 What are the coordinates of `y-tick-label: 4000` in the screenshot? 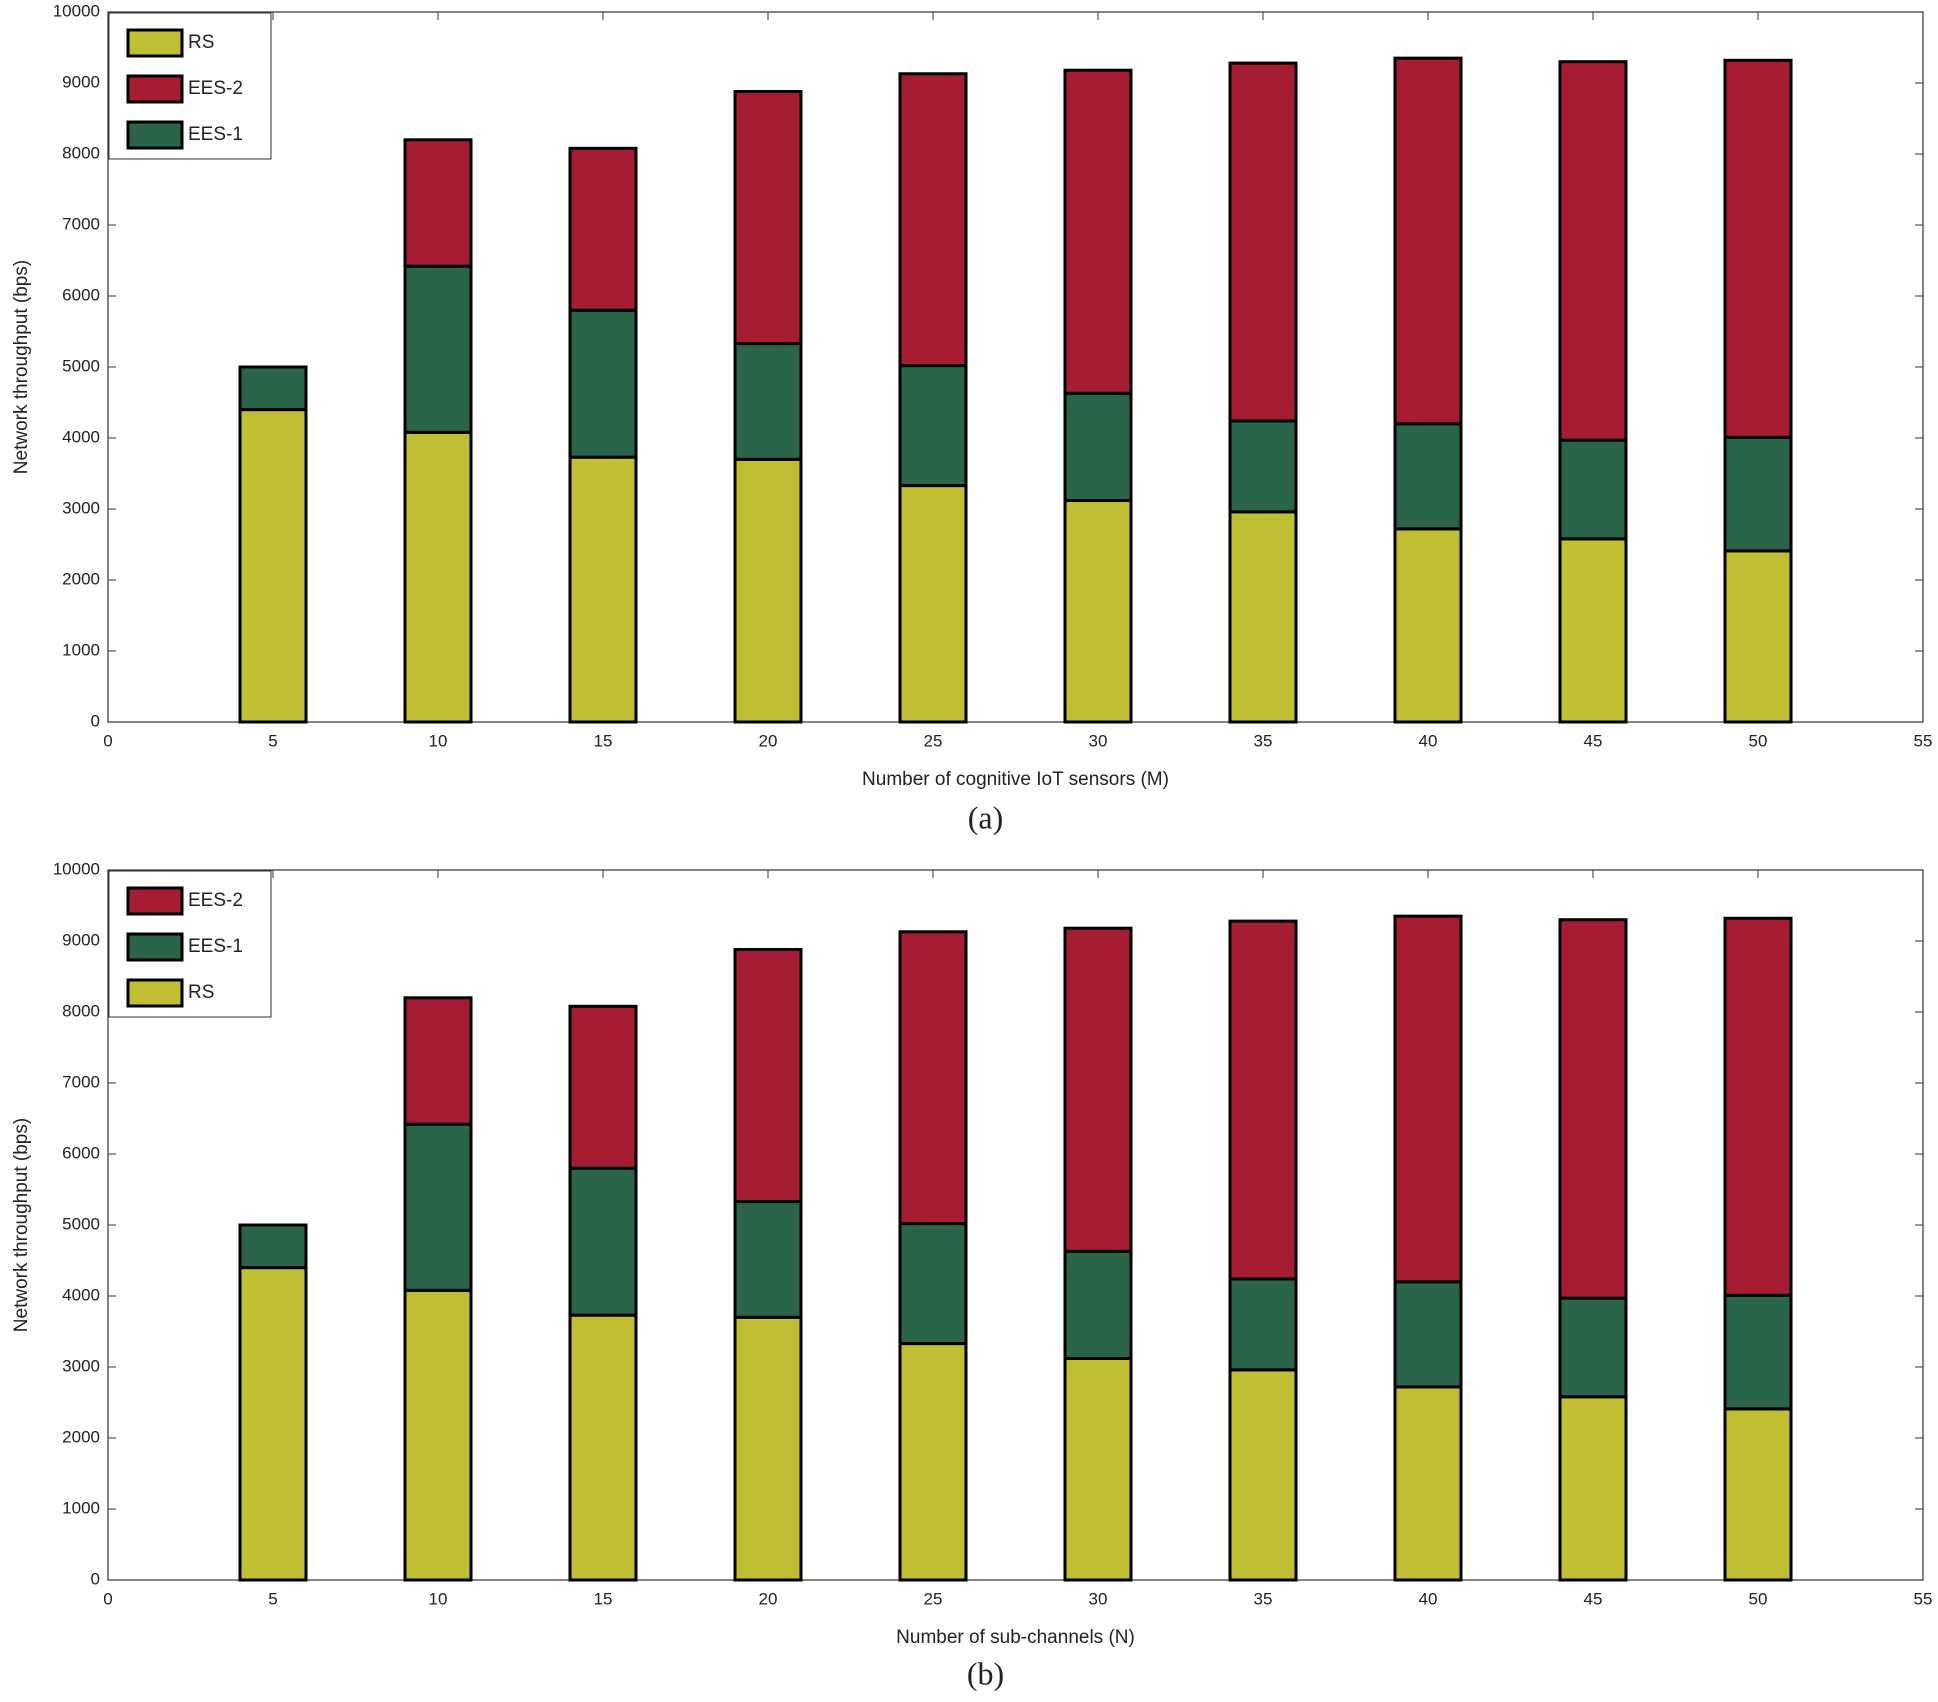 It's located at (81, 1294).